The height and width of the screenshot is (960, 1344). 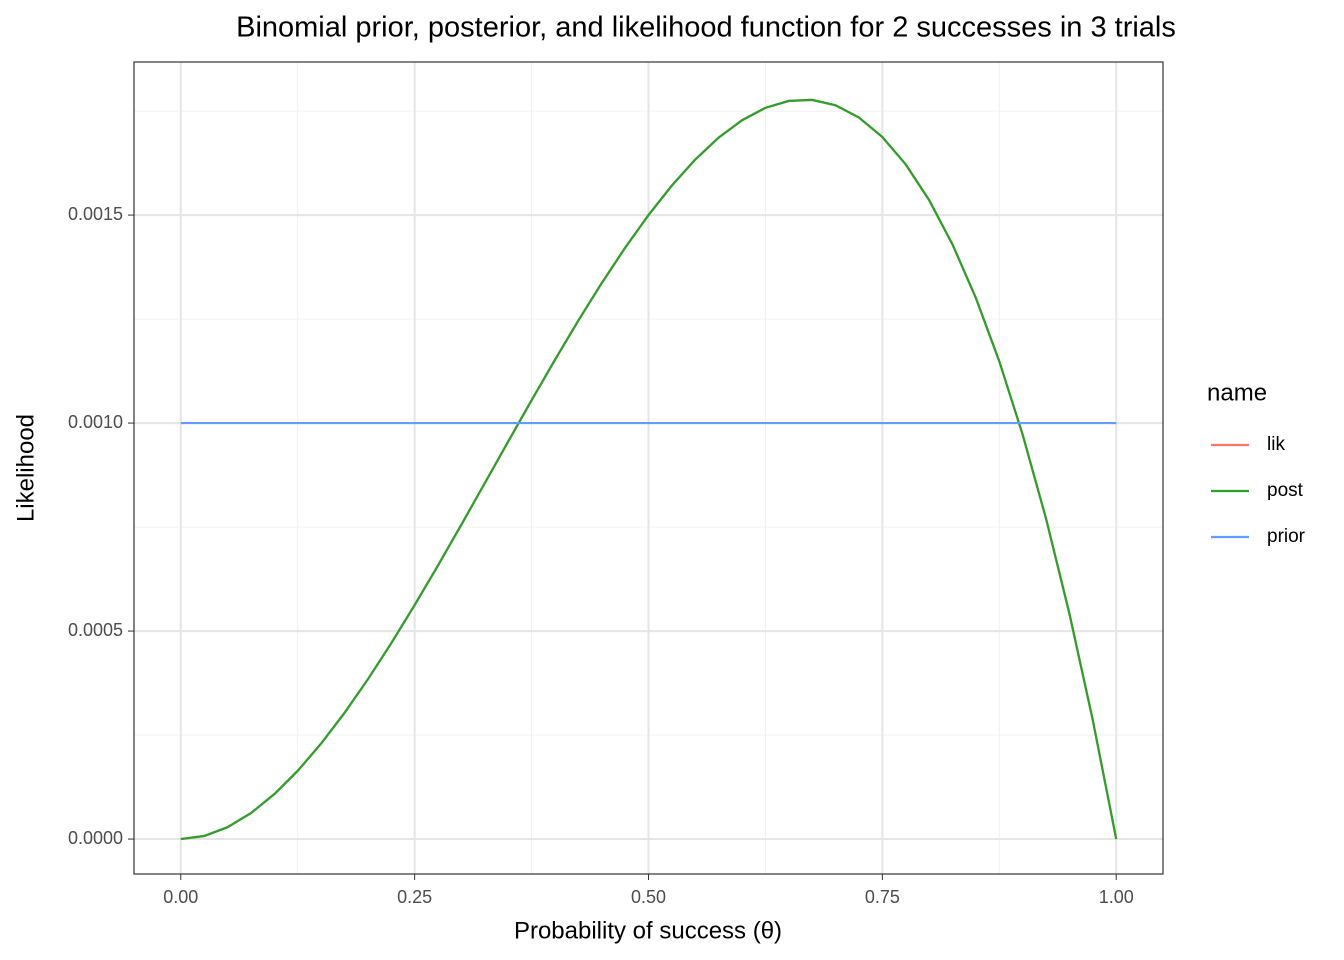 I want to click on legend-label: post, so click(x=1285, y=490).